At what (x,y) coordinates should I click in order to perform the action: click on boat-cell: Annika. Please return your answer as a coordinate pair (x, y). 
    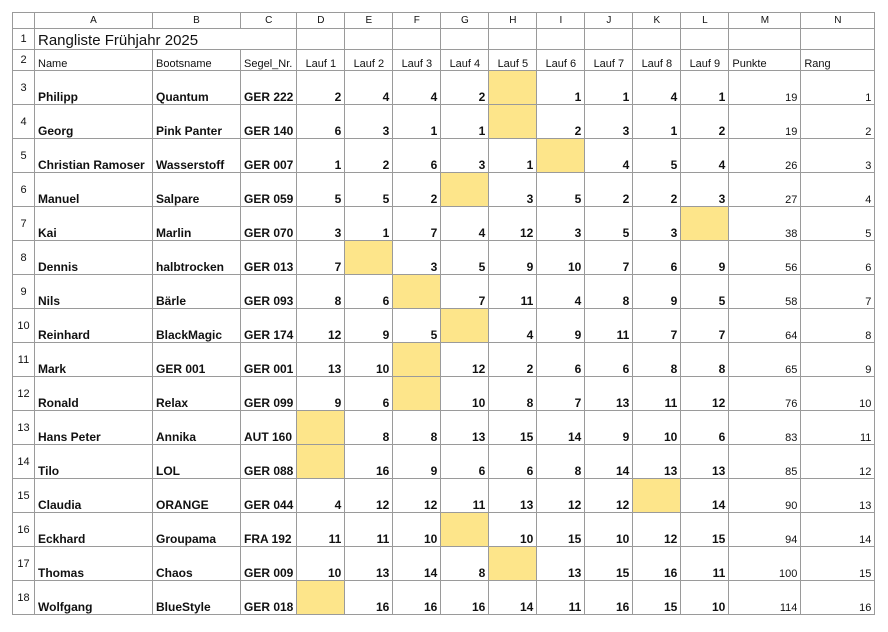
    Looking at the image, I should click on (196, 427).